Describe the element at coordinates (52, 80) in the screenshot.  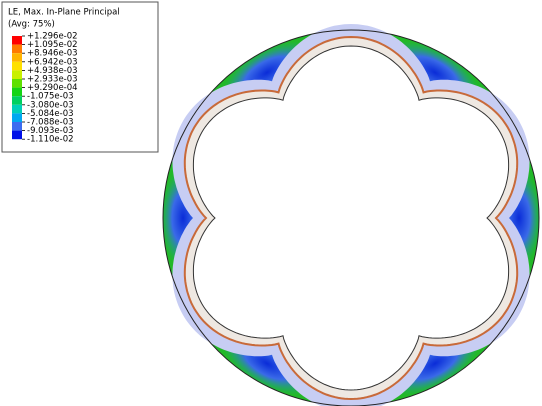
I see `legend-label: +2.933e-03` at that location.